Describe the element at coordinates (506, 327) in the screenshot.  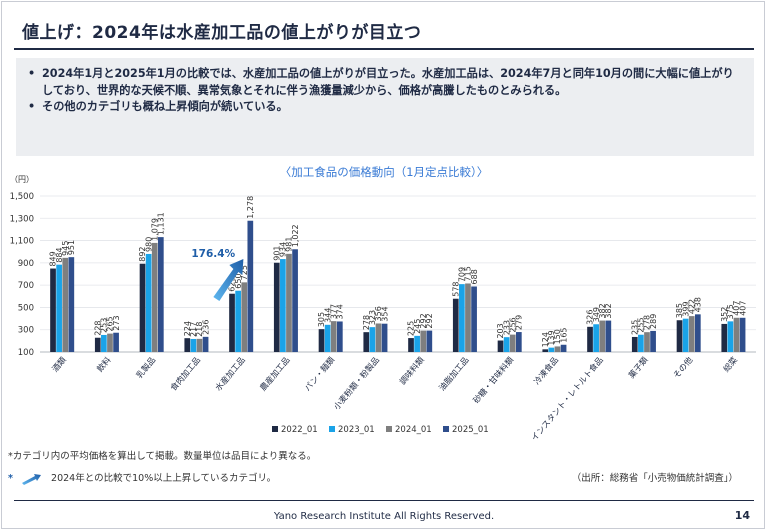
I see `data-label: 233` at that location.